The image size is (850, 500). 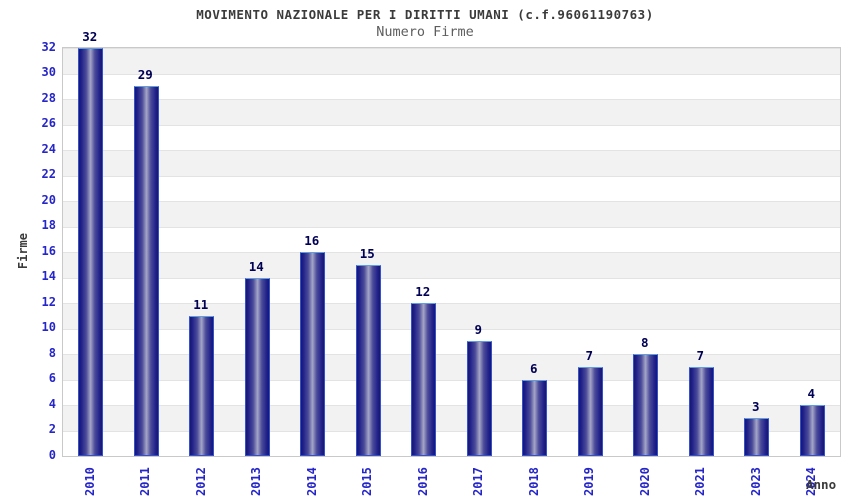 What do you see at coordinates (821, 484) in the screenshot?
I see `x-axis-title: Anno` at bounding box center [821, 484].